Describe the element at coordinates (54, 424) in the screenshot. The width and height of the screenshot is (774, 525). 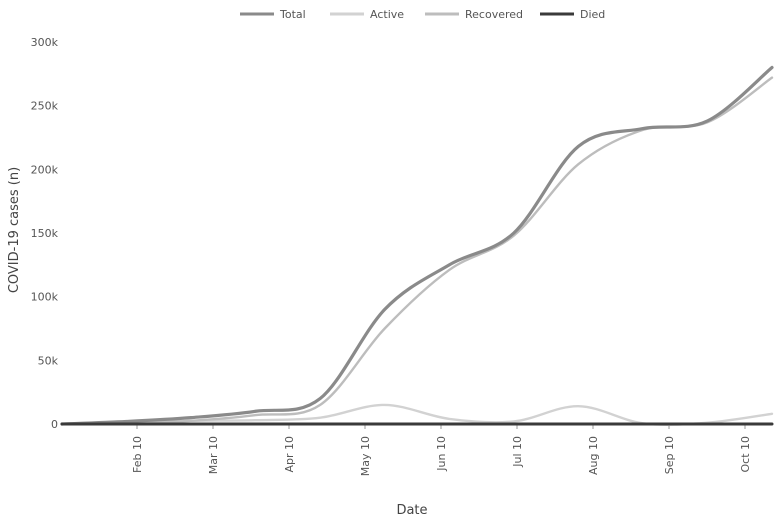
I see `y-tick-label: 0` at that location.